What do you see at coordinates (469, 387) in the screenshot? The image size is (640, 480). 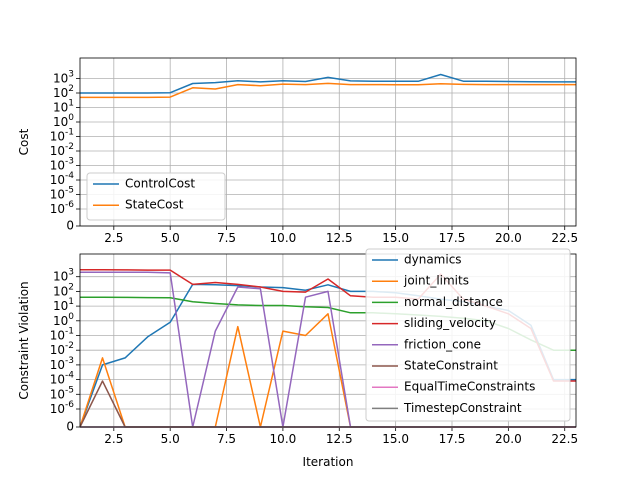 I see `legend-entry: EqualTimeConstraints` at bounding box center [469, 387].